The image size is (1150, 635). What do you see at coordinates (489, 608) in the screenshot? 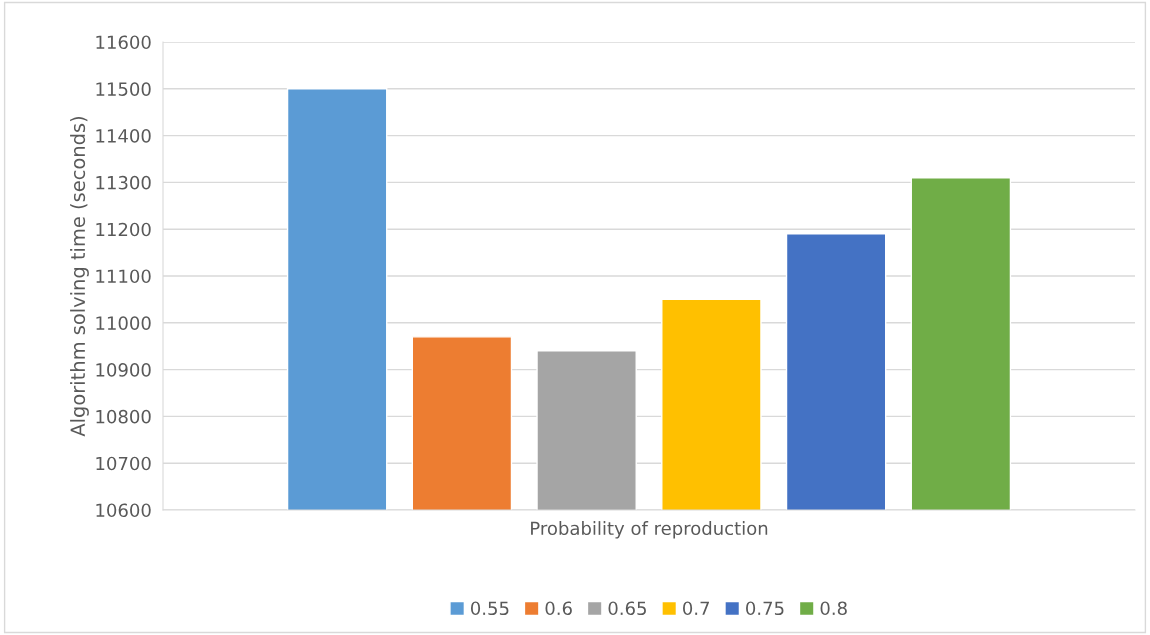
I see `legend-label: 0.55` at bounding box center [489, 608].